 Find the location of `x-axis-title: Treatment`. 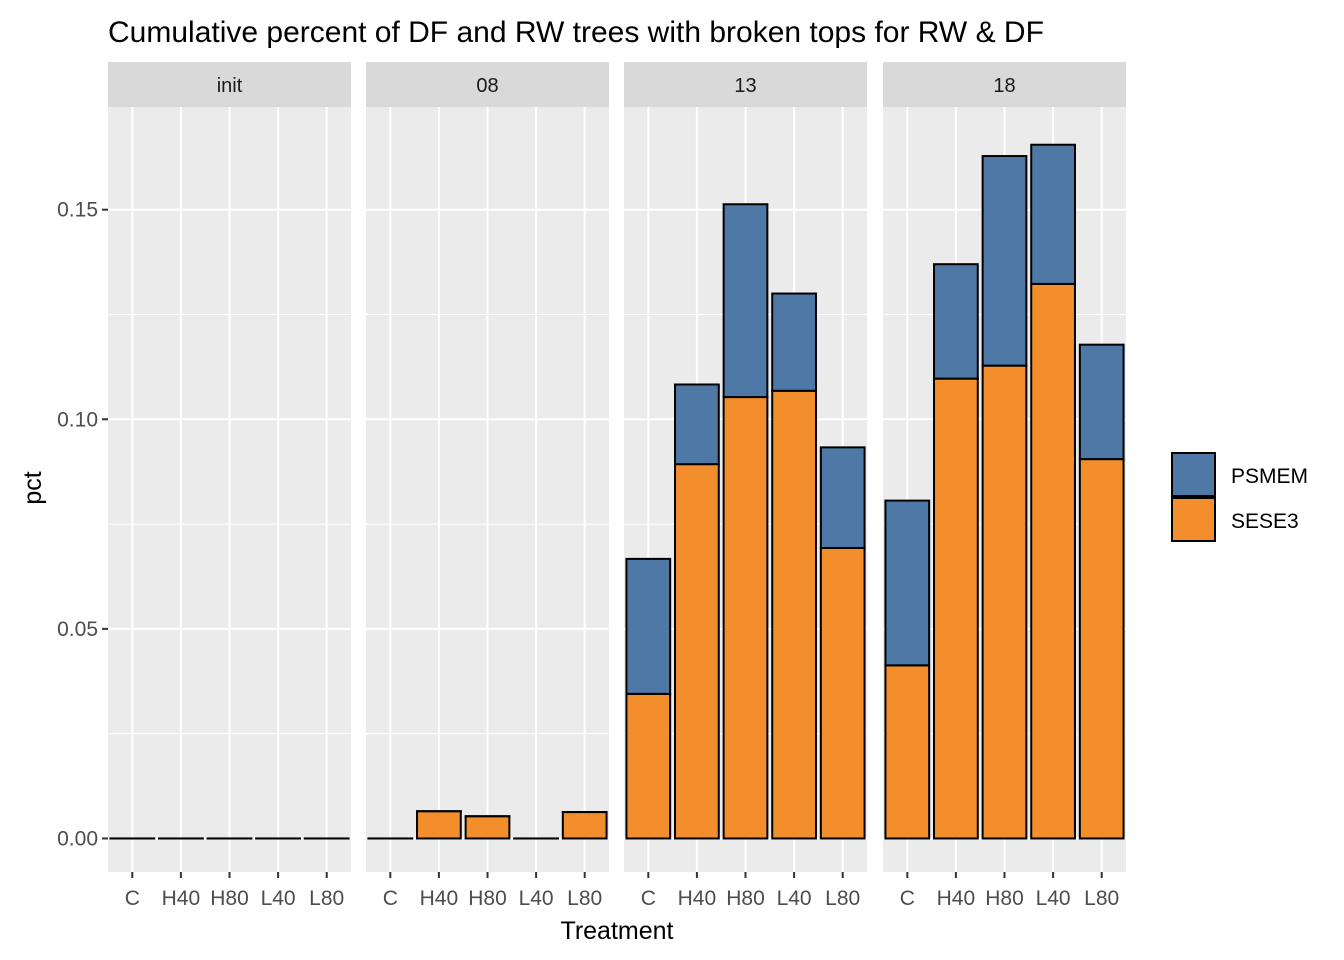

x-axis-title: Treatment is located at coordinates (616, 931).